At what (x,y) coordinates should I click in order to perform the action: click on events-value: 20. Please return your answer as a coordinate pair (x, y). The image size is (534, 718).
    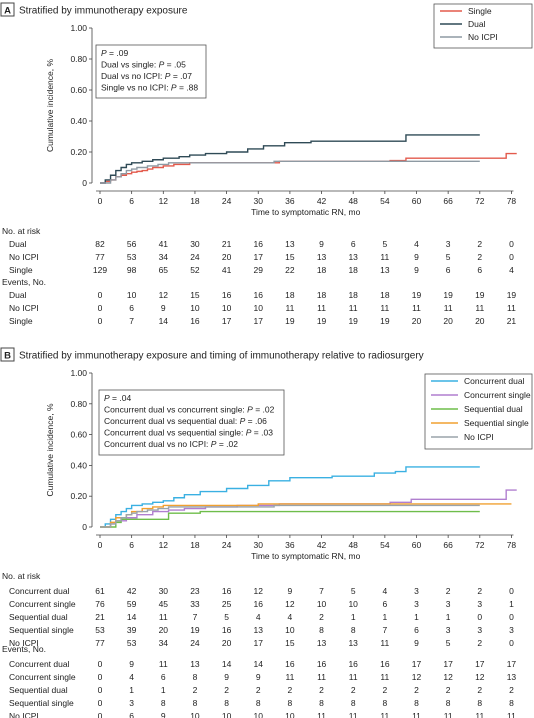
    Looking at the image, I should click on (480, 321).